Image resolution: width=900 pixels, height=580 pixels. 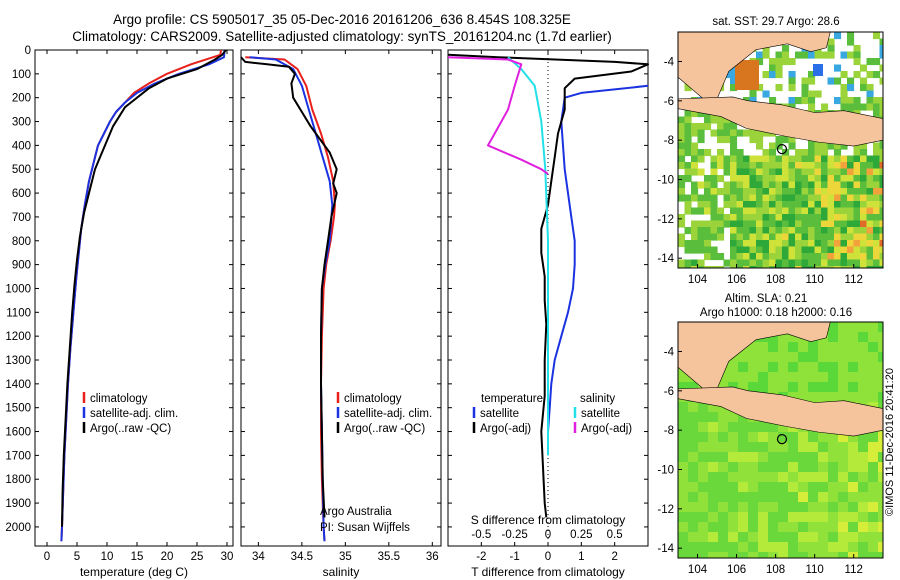 What do you see at coordinates (854, 280) in the screenshot?
I see `x-tick-label: 112` at bounding box center [854, 280].